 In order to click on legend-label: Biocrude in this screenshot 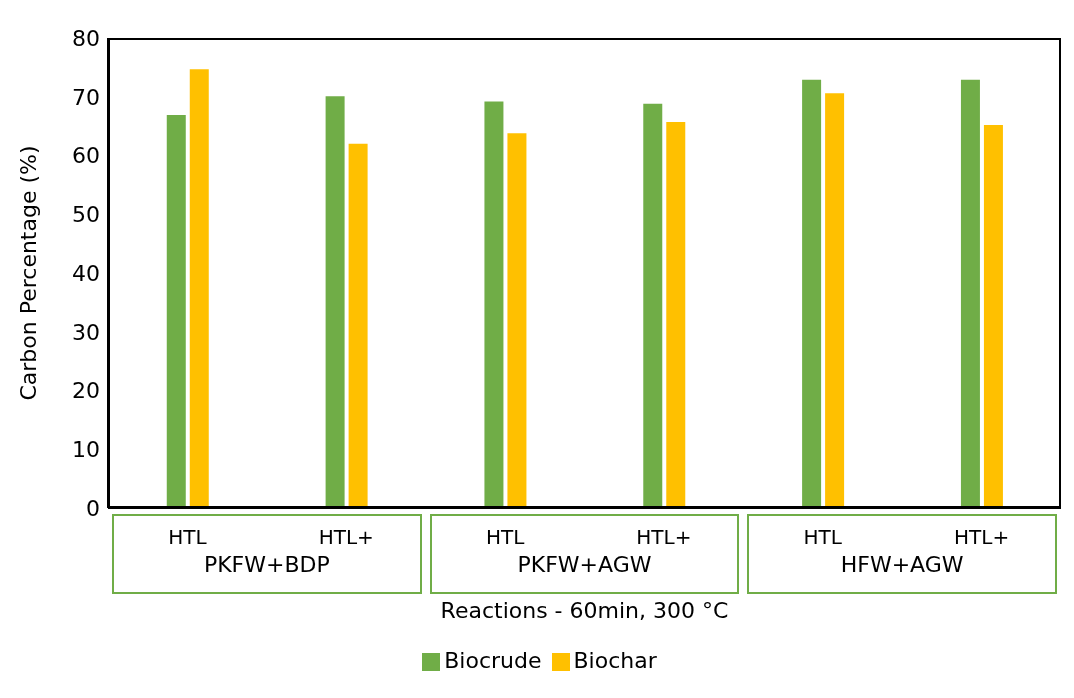, I will do `click(493, 660)`.